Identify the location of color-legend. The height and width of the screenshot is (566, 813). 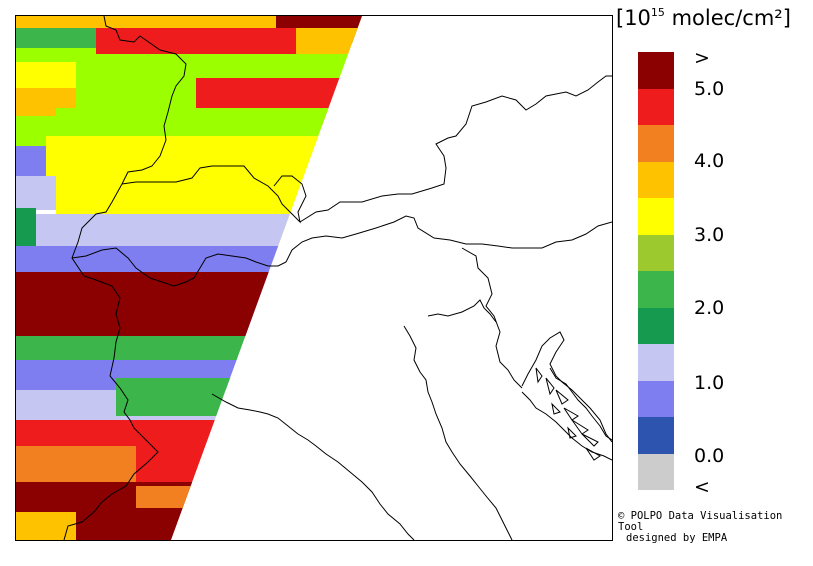
(656, 271).